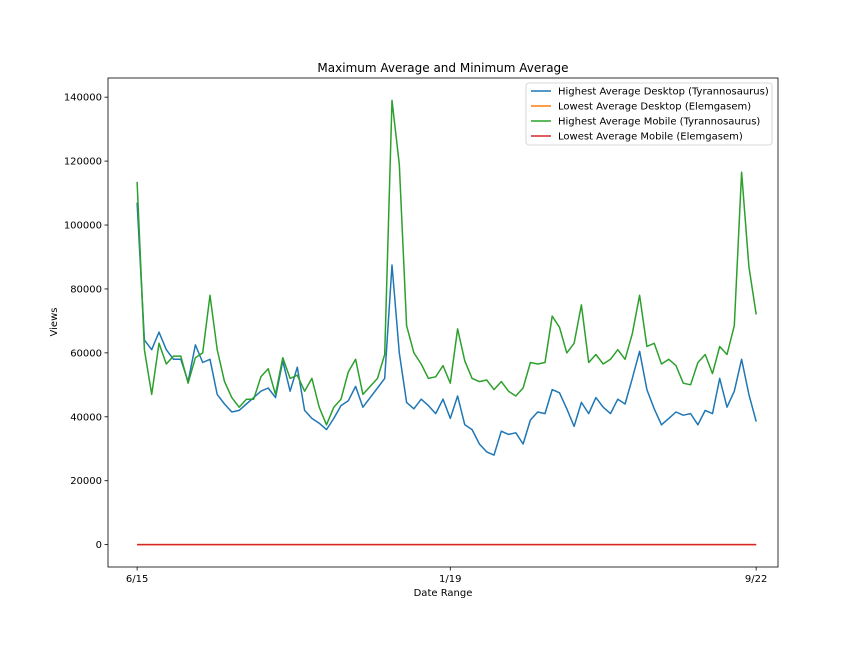 The image size is (864, 648). I want to click on y-tick-label: 140000, so click(83, 98).